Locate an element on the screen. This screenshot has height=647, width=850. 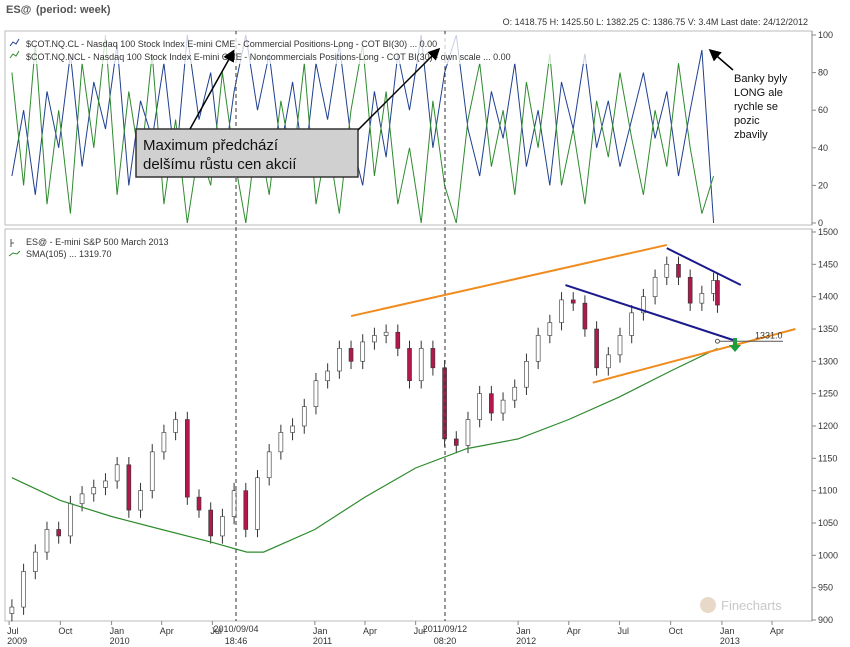
watermark-text: Finecharts is located at coordinates (751, 605).